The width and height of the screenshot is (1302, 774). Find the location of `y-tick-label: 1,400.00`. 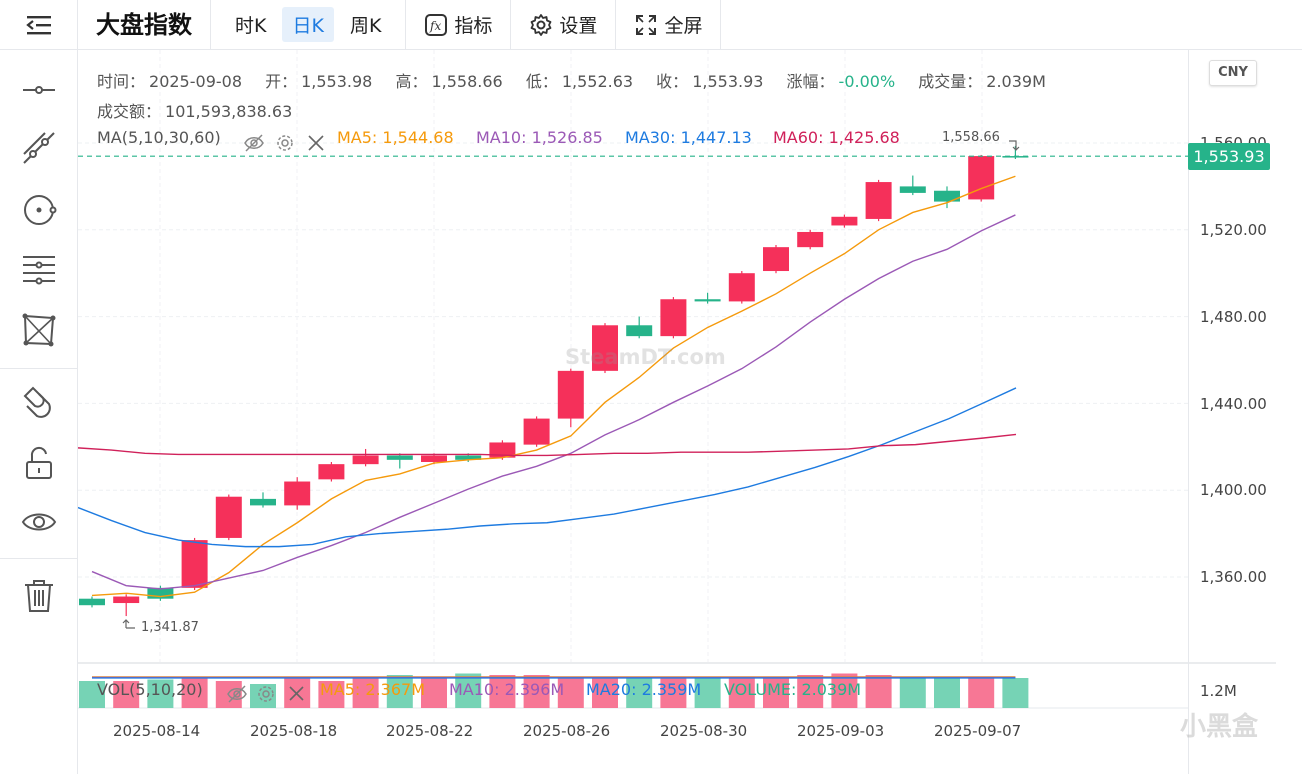

y-tick-label: 1,400.00 is located at coordinates (1233, 490).